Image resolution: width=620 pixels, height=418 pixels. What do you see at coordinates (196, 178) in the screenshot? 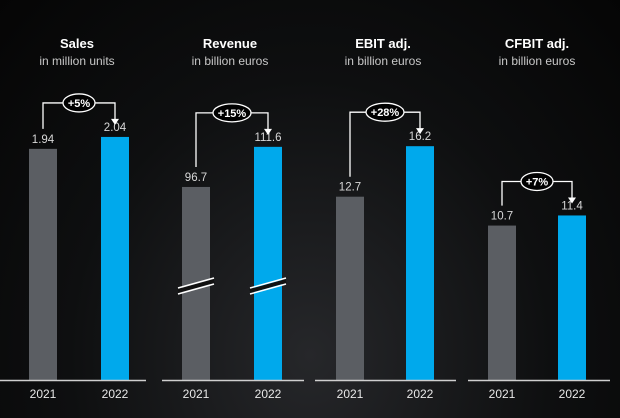
I see `data-label: 96.7` at bounding box center [196, 178].